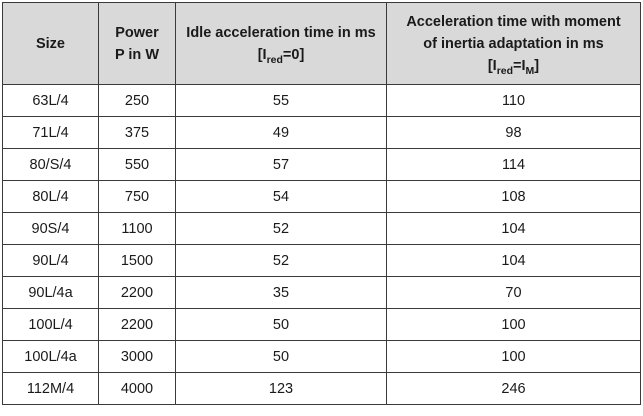 The width and height of the screenshot is (643, 416). I want to click on header-adapted-formula-open: [I, so click(492, 65).